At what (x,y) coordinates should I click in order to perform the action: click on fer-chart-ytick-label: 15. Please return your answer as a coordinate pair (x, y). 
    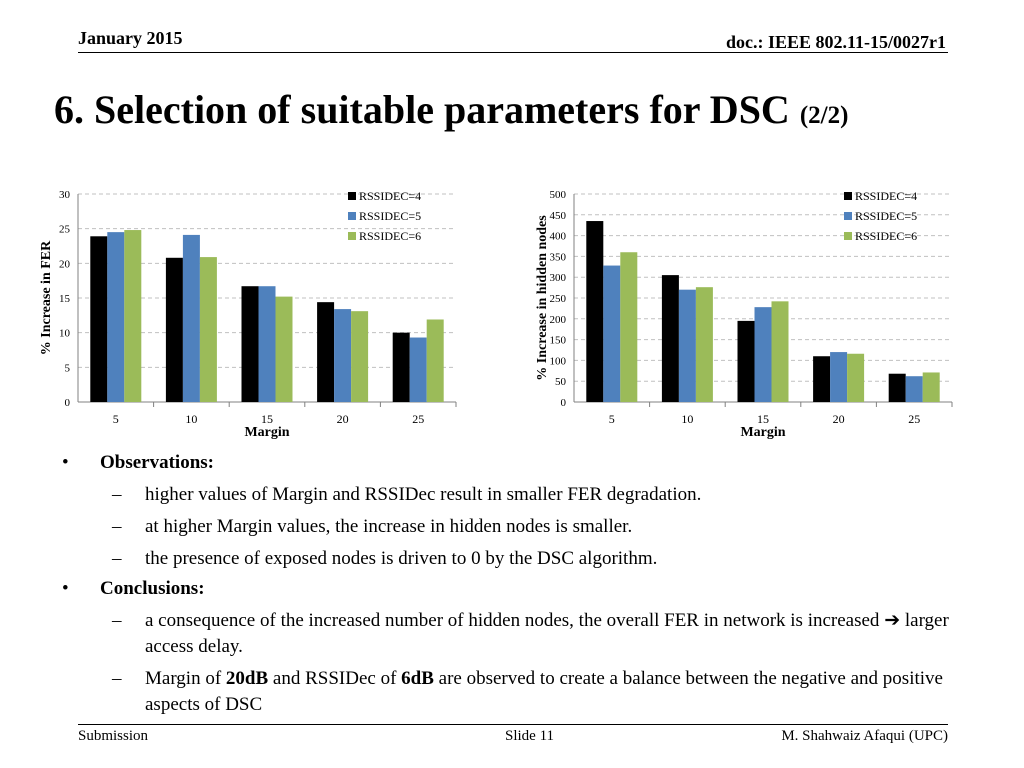
    Looking at the image, I should click on (65, 299).